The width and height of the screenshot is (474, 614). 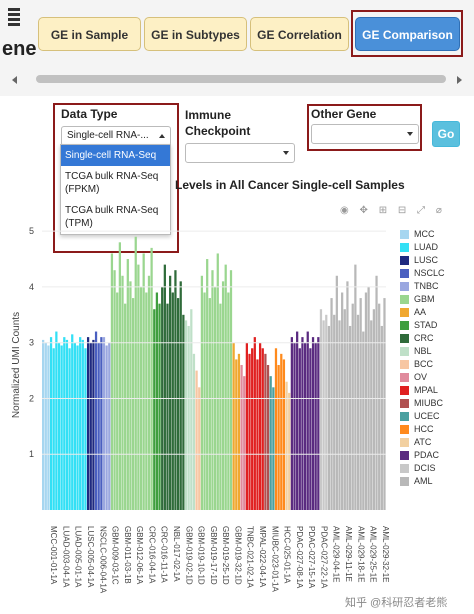 I want to click on legend-item-dcis: DCIS, so click(x=422, y=468).